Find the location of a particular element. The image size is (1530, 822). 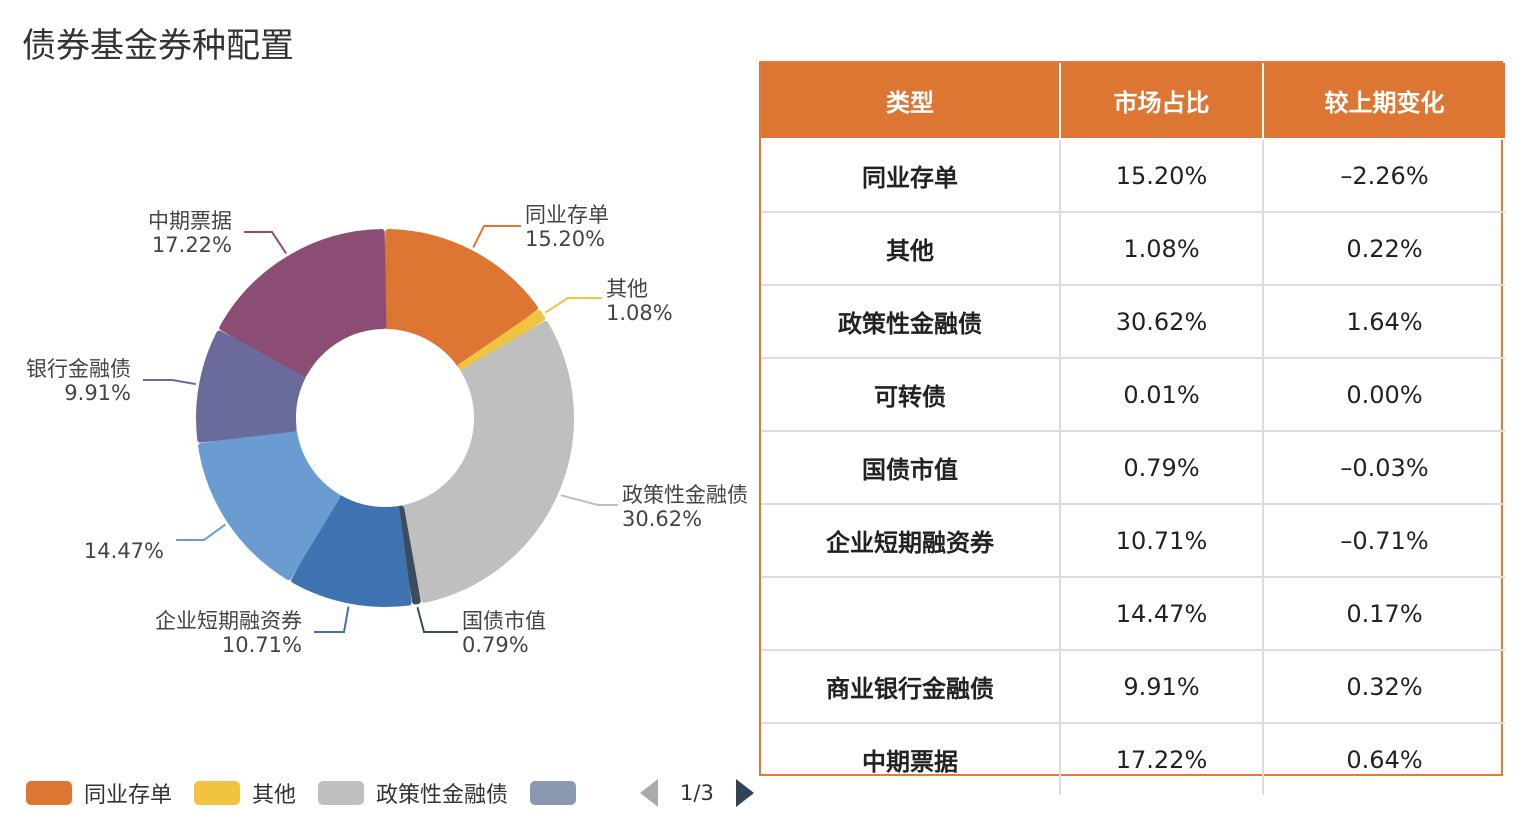

cell-change: 0.17% is located at coordinates (1384, 614).